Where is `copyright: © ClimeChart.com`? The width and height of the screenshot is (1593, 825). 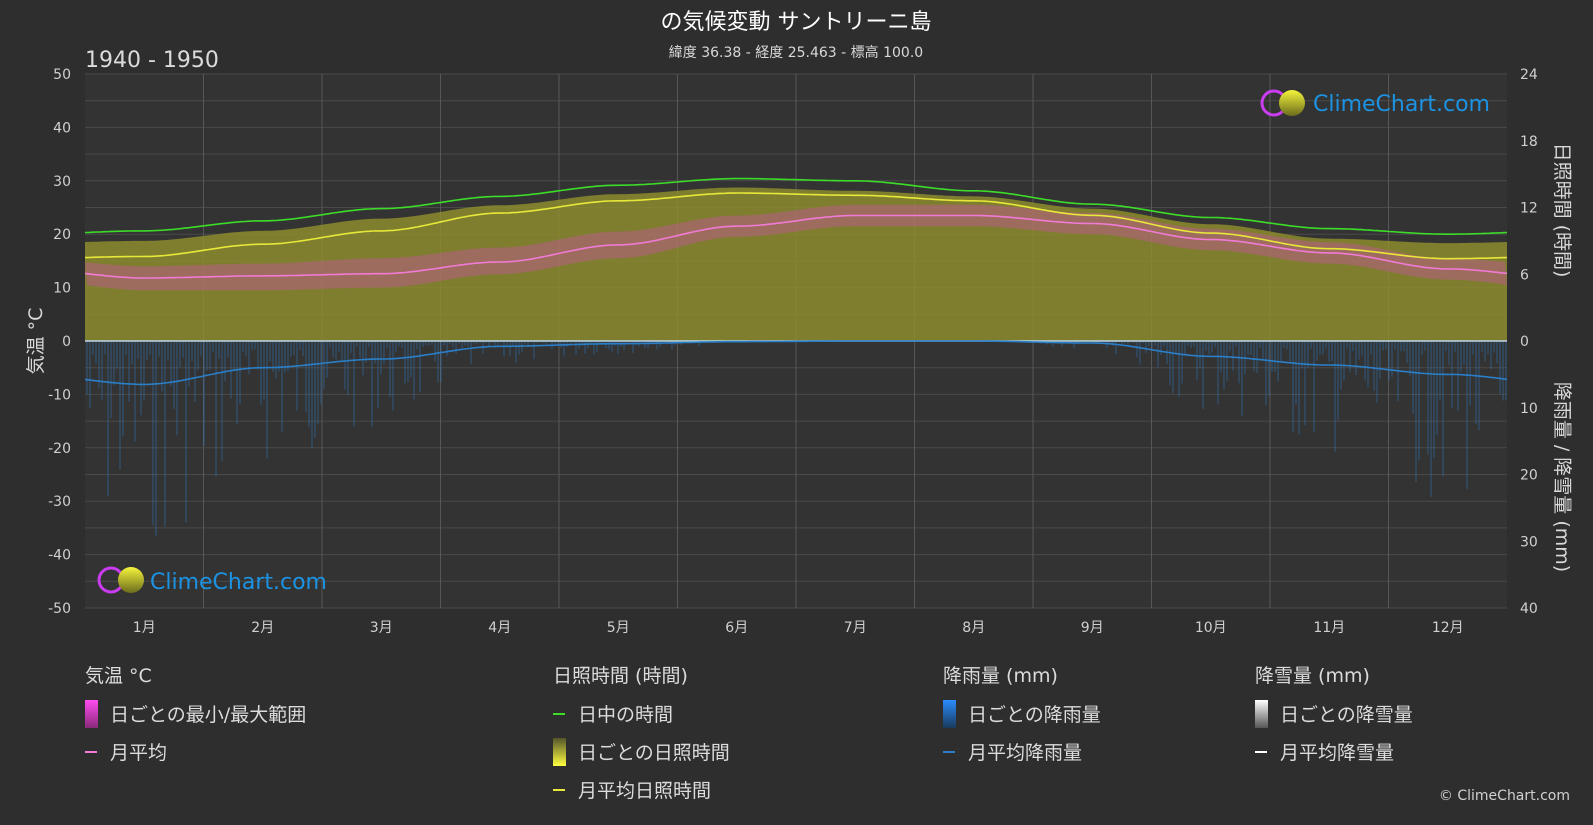
copyright: © ClimeChart.com is located at coordinates (1504, 796).